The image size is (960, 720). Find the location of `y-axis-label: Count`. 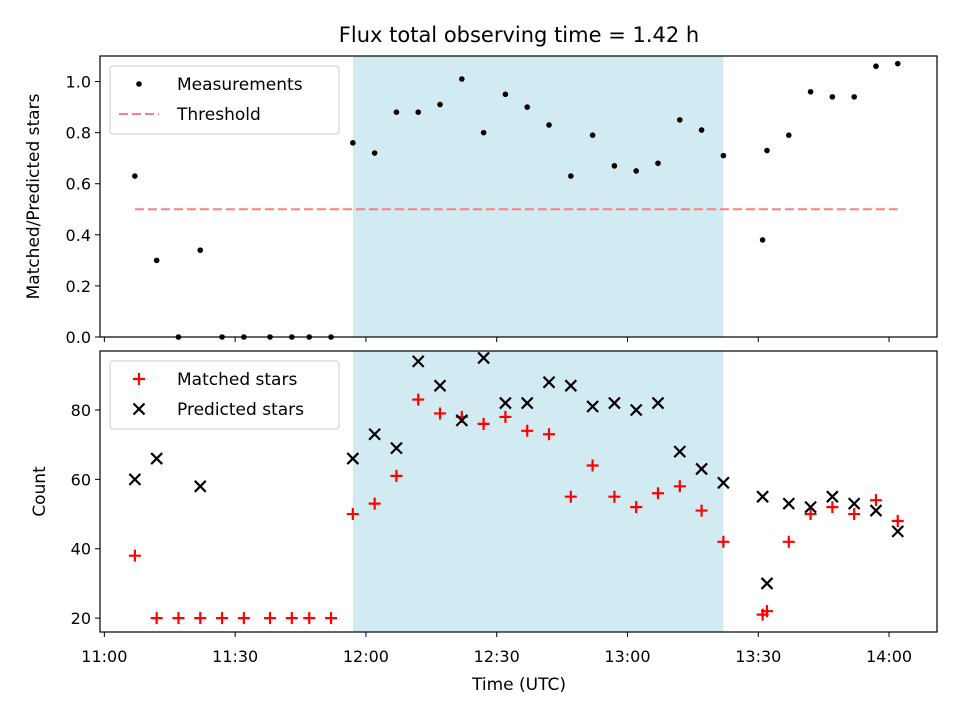

y-axis-label: Count is located at coordinates (40, 491).